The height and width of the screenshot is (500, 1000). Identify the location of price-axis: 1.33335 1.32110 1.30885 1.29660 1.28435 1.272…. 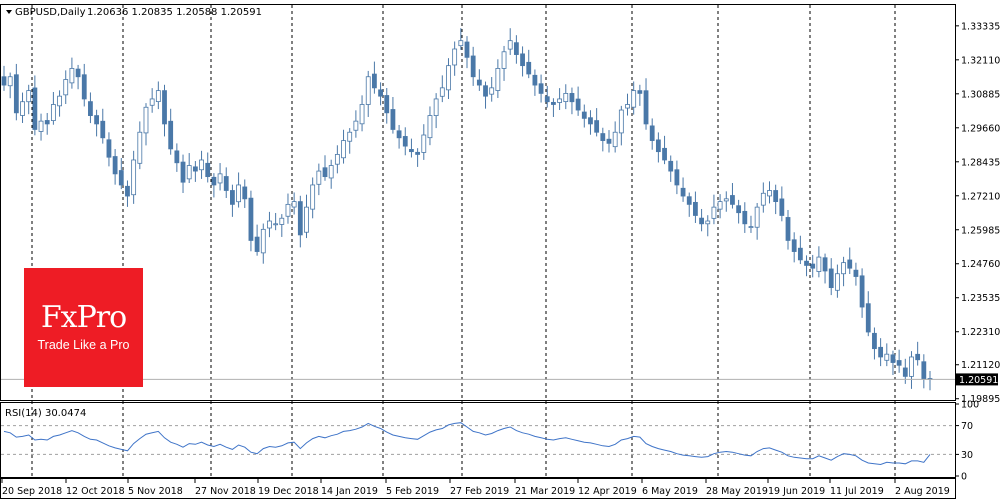
(977, 213).